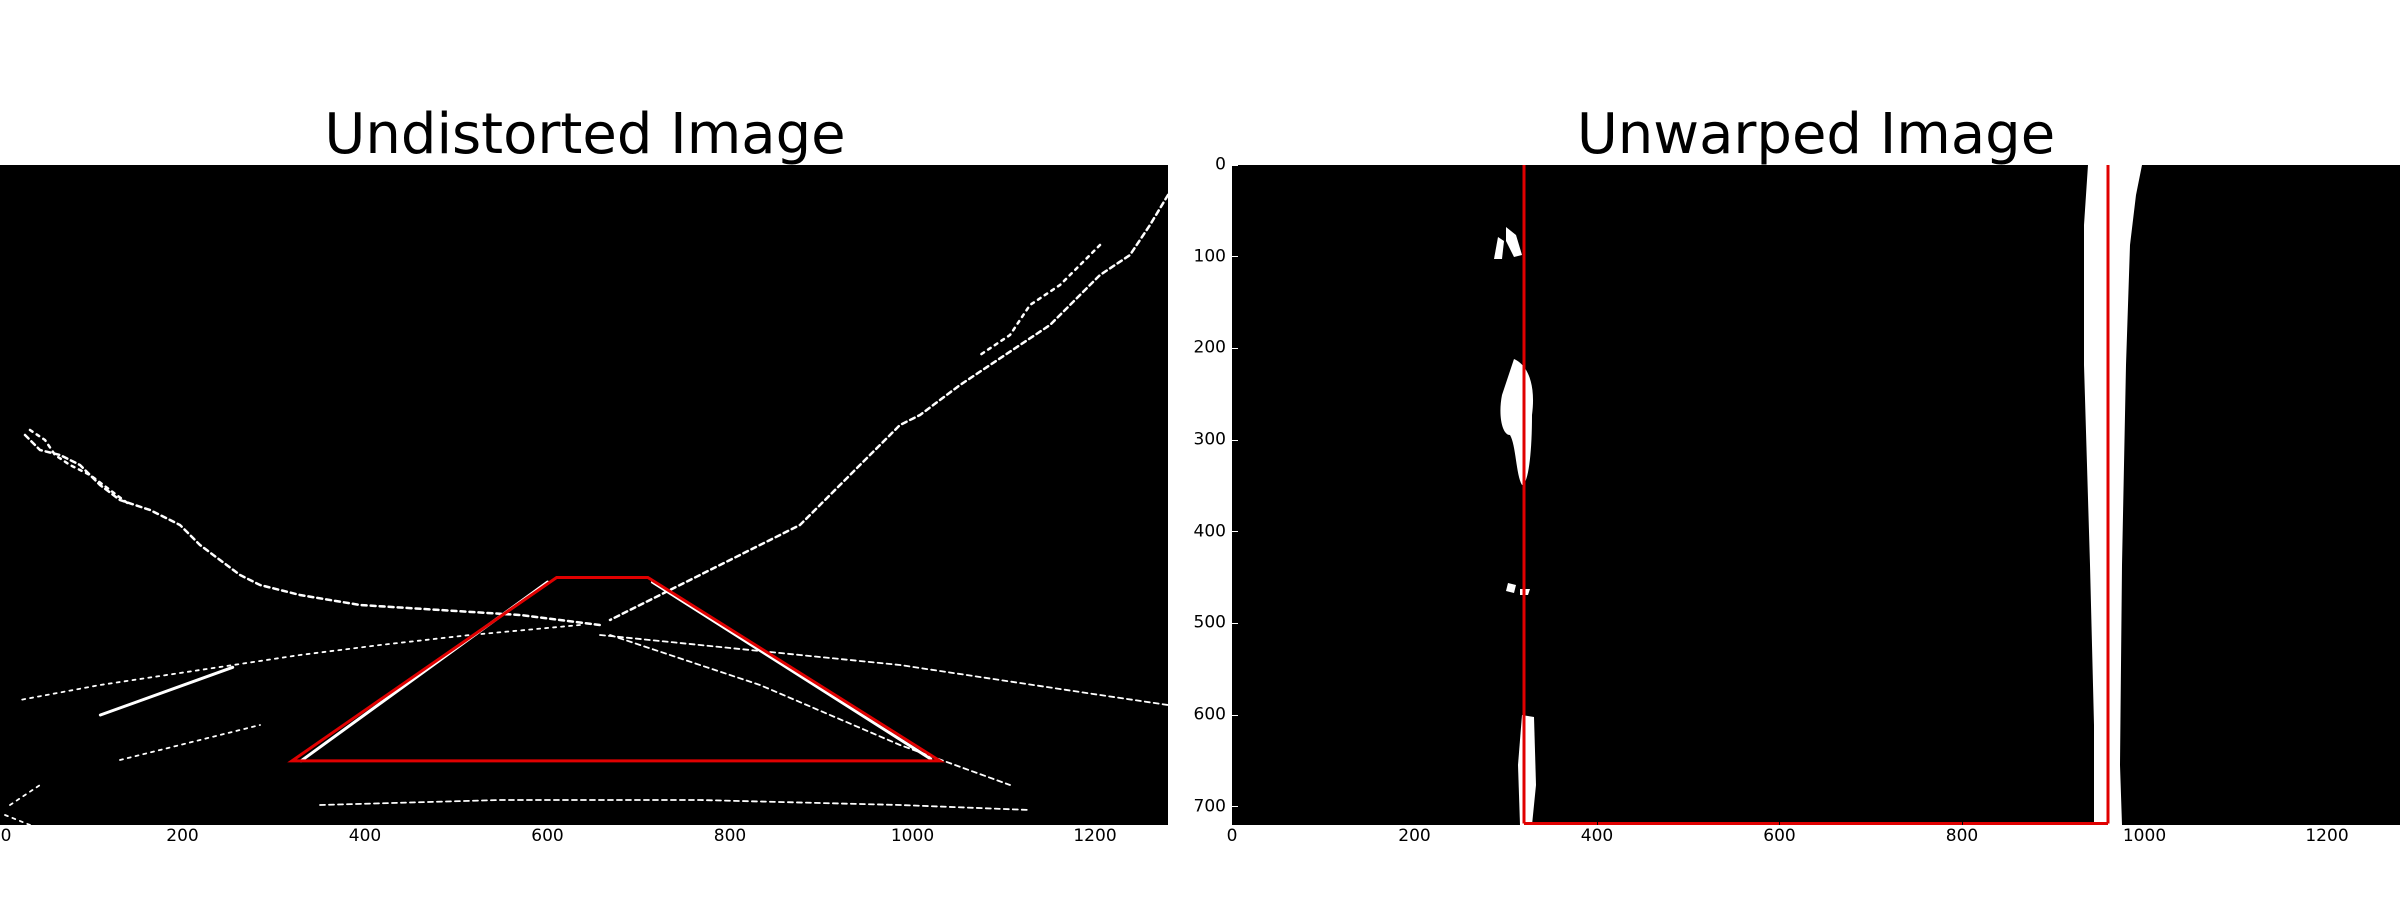 This screenshot has width=2400, height=900. Describe the element at coordinates (1209, 439) in the screenshot. I see `y-tick-label: 300` at that location.